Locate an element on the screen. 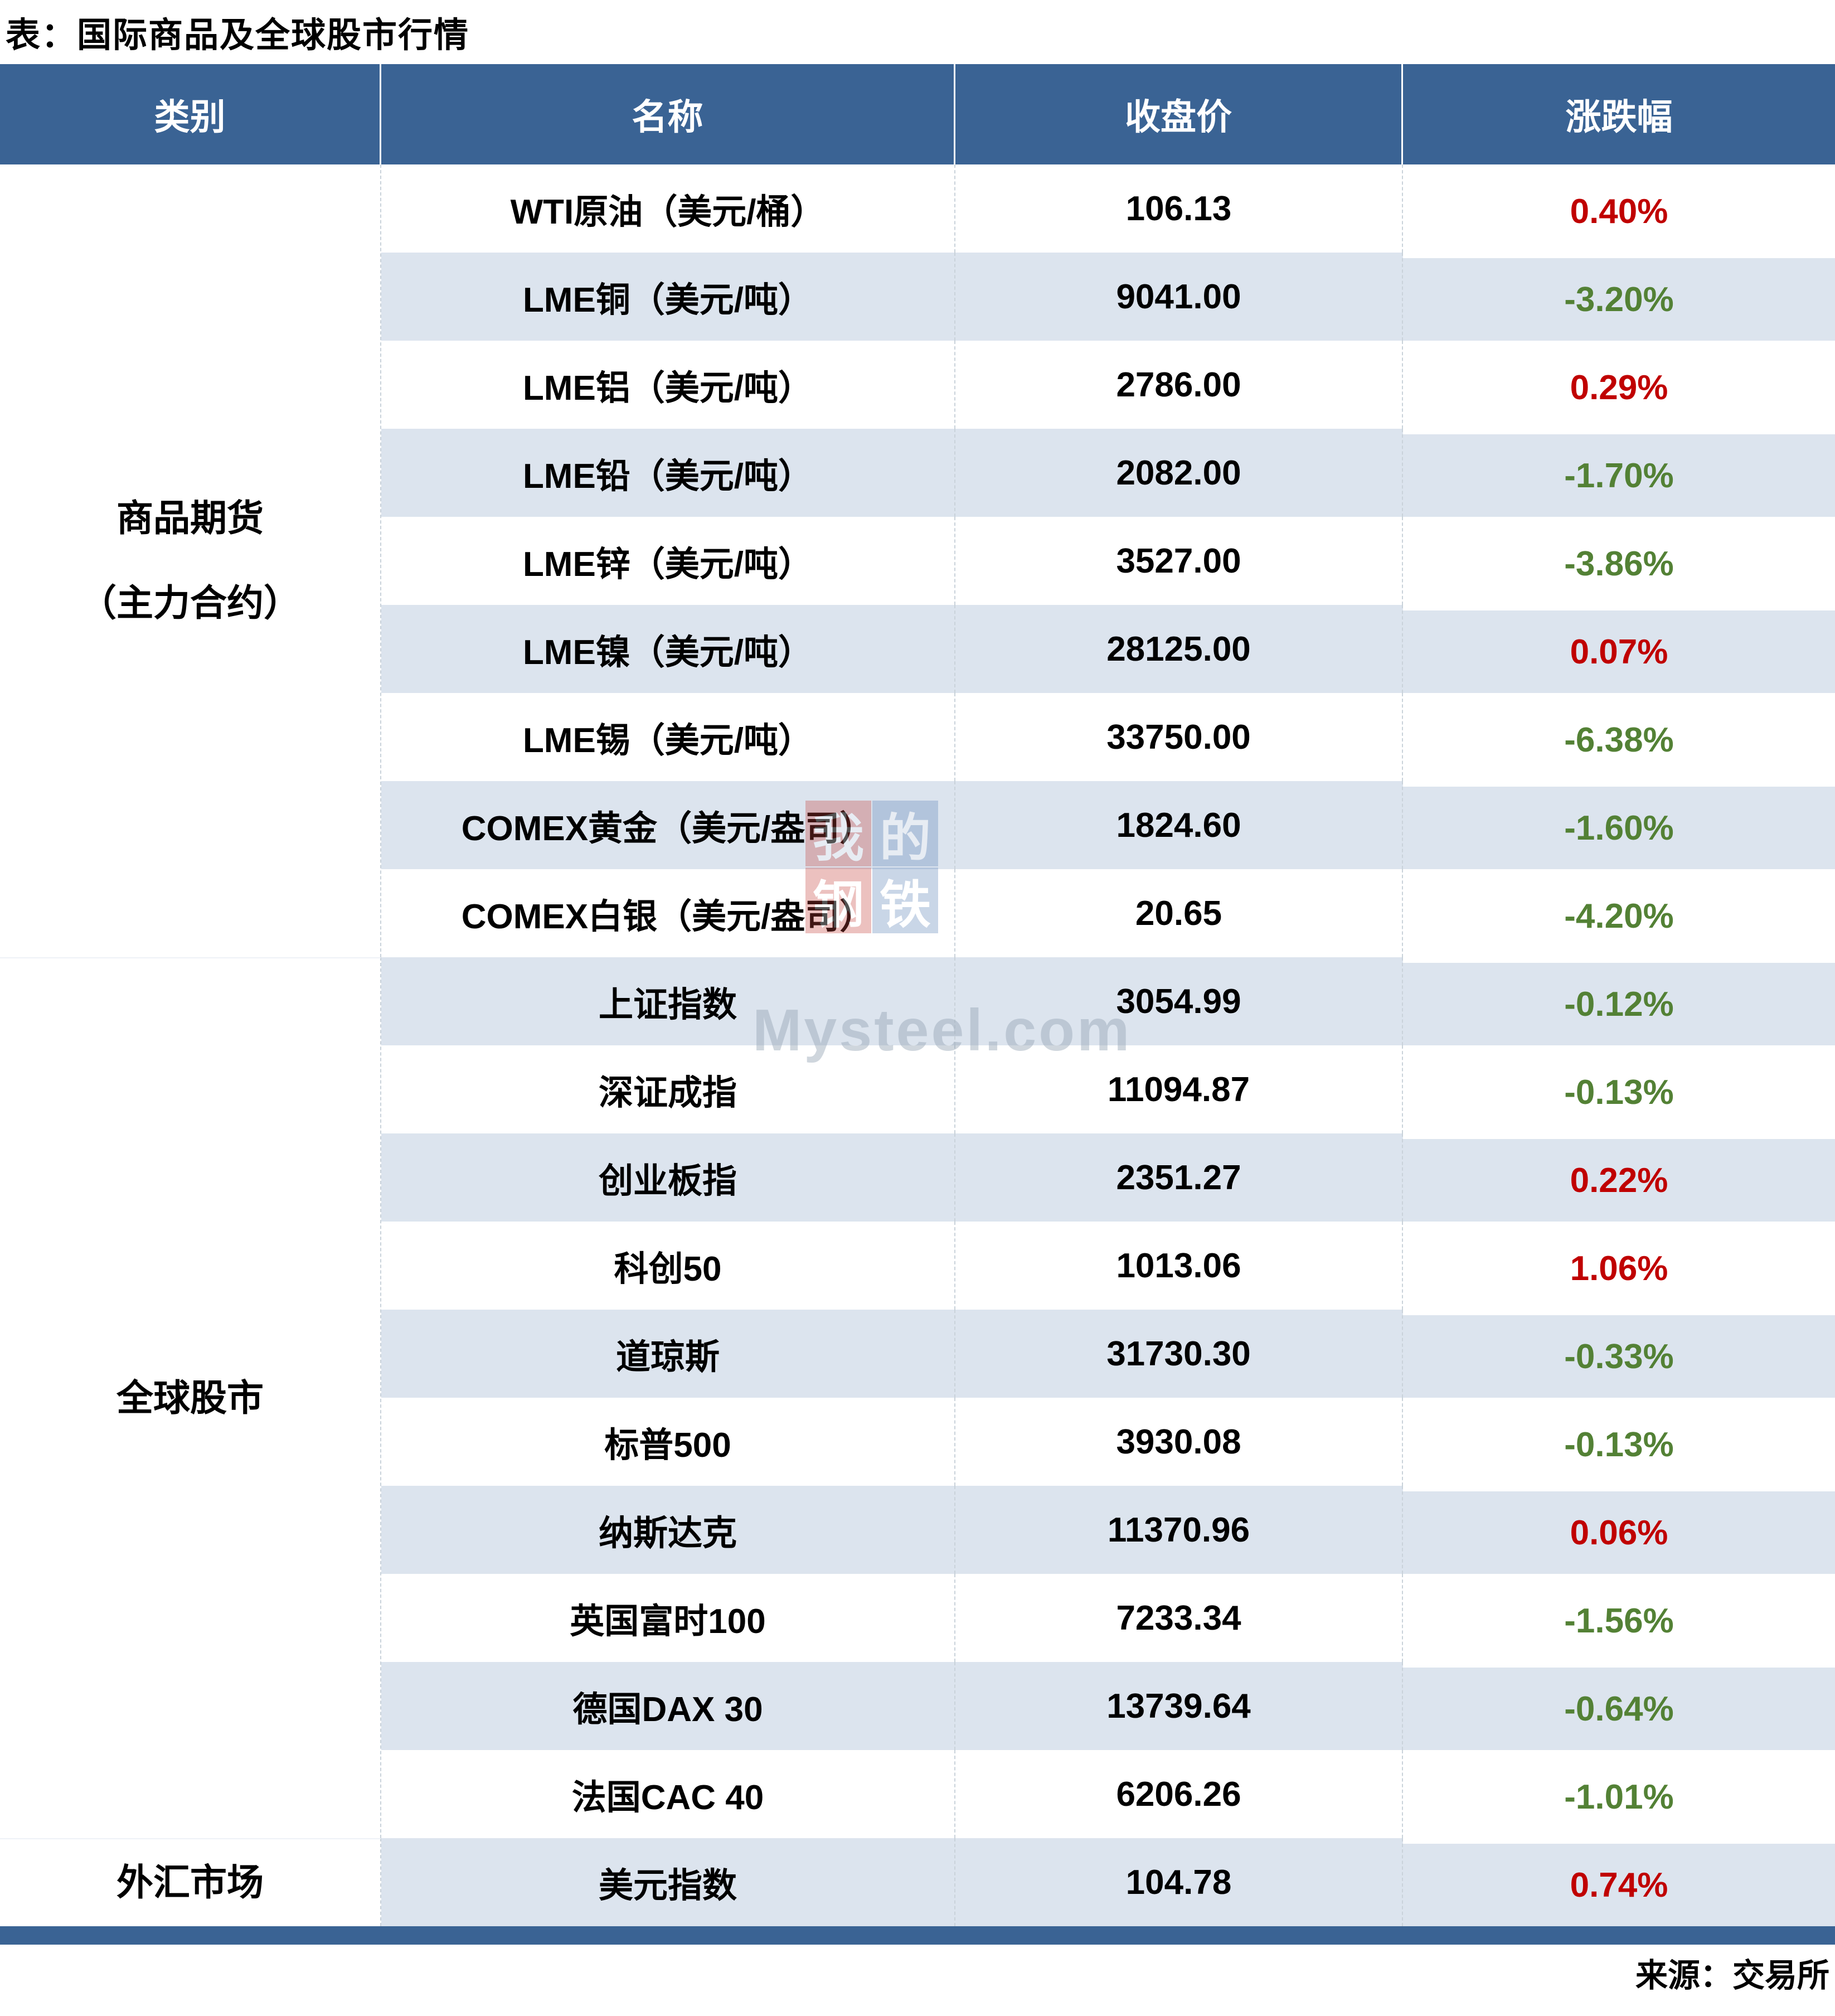  table-row: 纳斯达克 11370.96 0.06% is located at coordinates (917, 1530).